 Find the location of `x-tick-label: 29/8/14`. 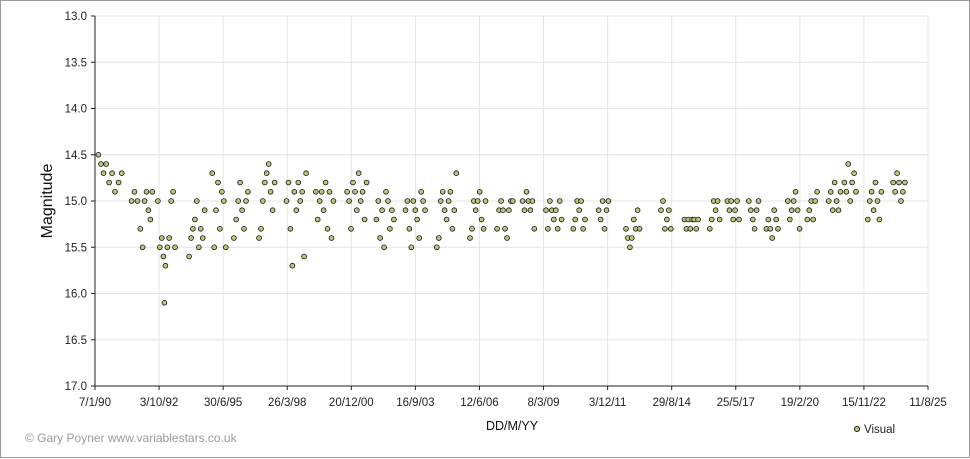

x-tick-label: 29/8/14 is located at coordinates (672, 403).